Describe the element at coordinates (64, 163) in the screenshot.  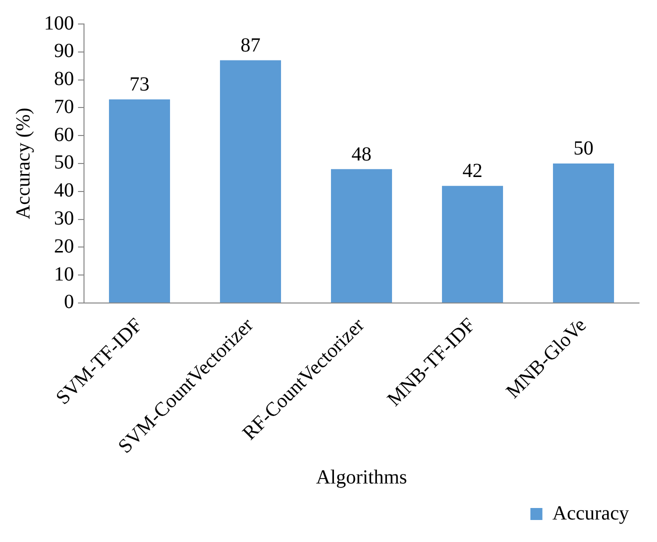
I see `y-tick-label: 50` at that location.